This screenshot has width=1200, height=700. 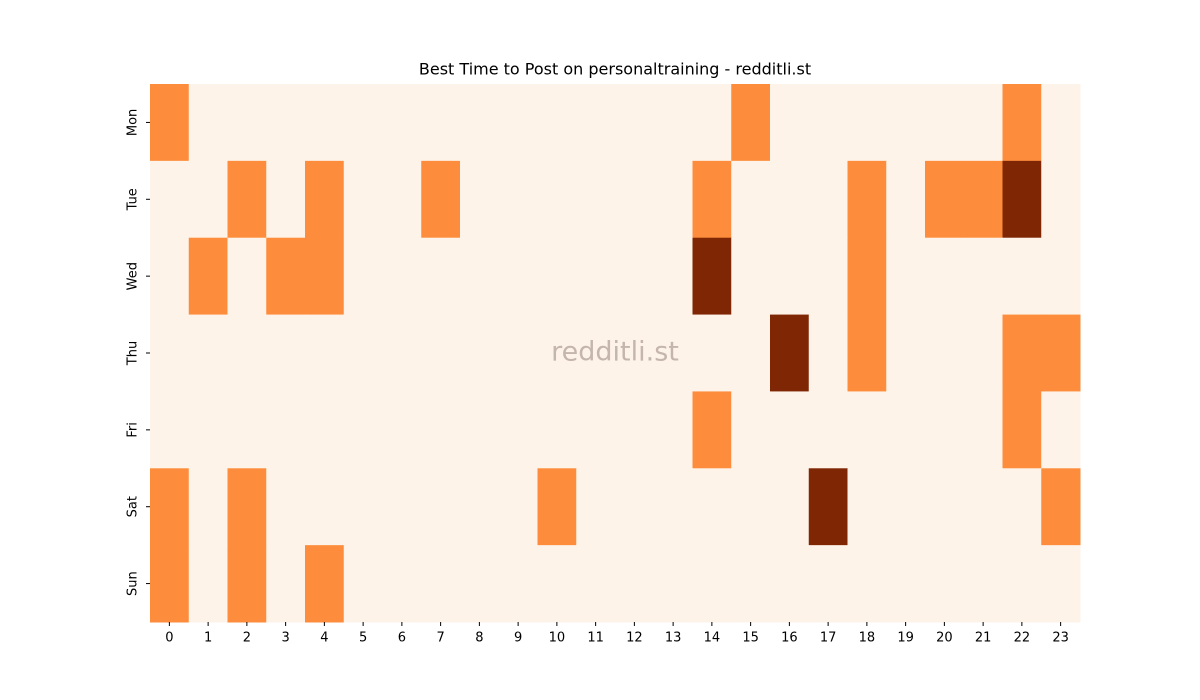 What do you see at coordinates (634, 638) in the screenshot?
I see `x-tick-label: 12` at bounding box center [634, 638].